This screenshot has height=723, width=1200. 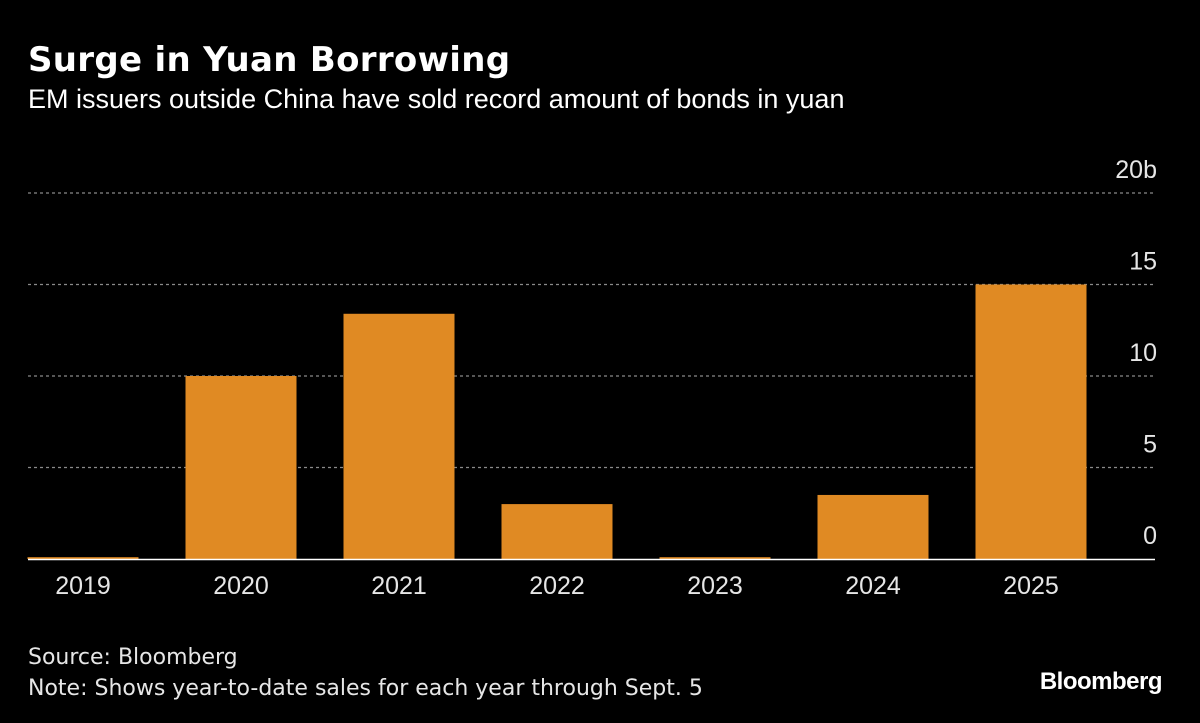 I want to click on bar-2024, so click(x=873, y=526).